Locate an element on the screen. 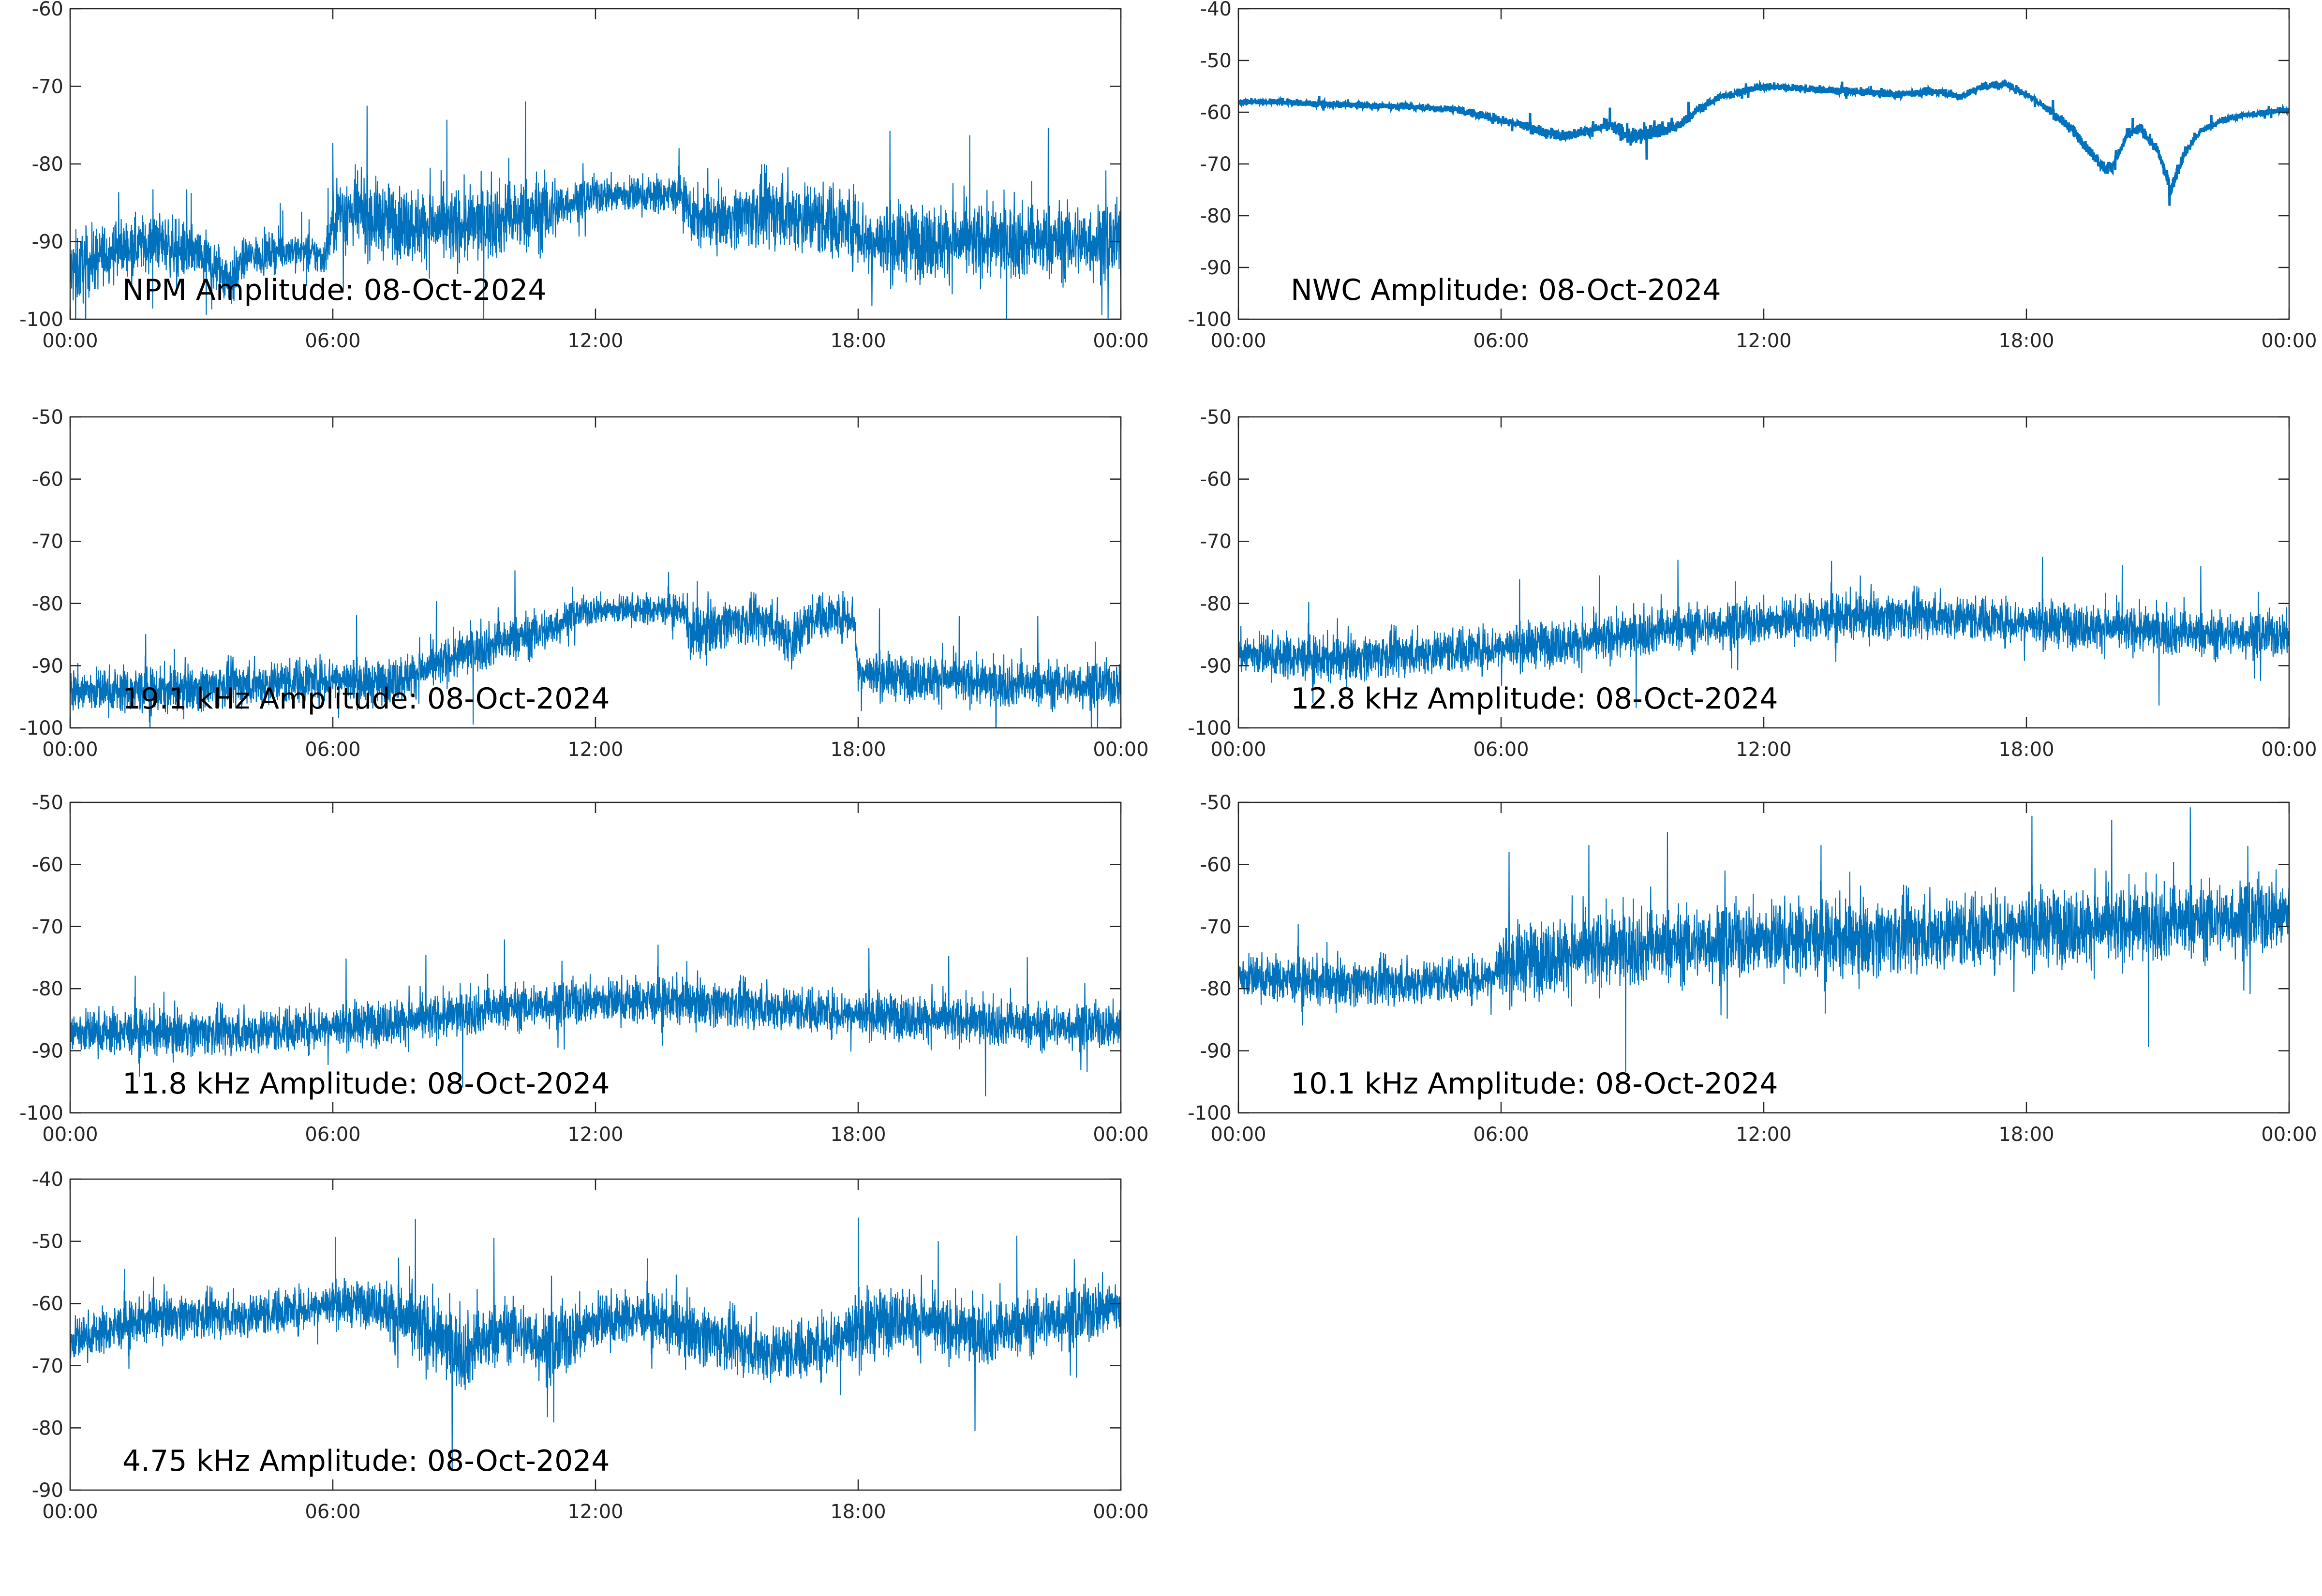 The image size is (2322, 1596). chart-title: 4.75 kHz Amplitude: 08-Oct-2024 is located at coordinates (366, 1461).